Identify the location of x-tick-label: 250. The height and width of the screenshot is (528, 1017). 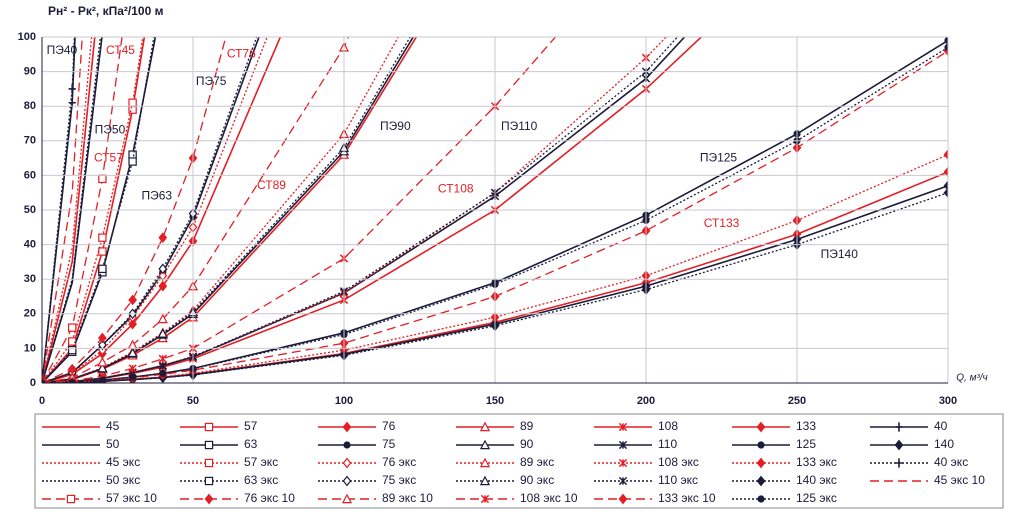
(797, 401).